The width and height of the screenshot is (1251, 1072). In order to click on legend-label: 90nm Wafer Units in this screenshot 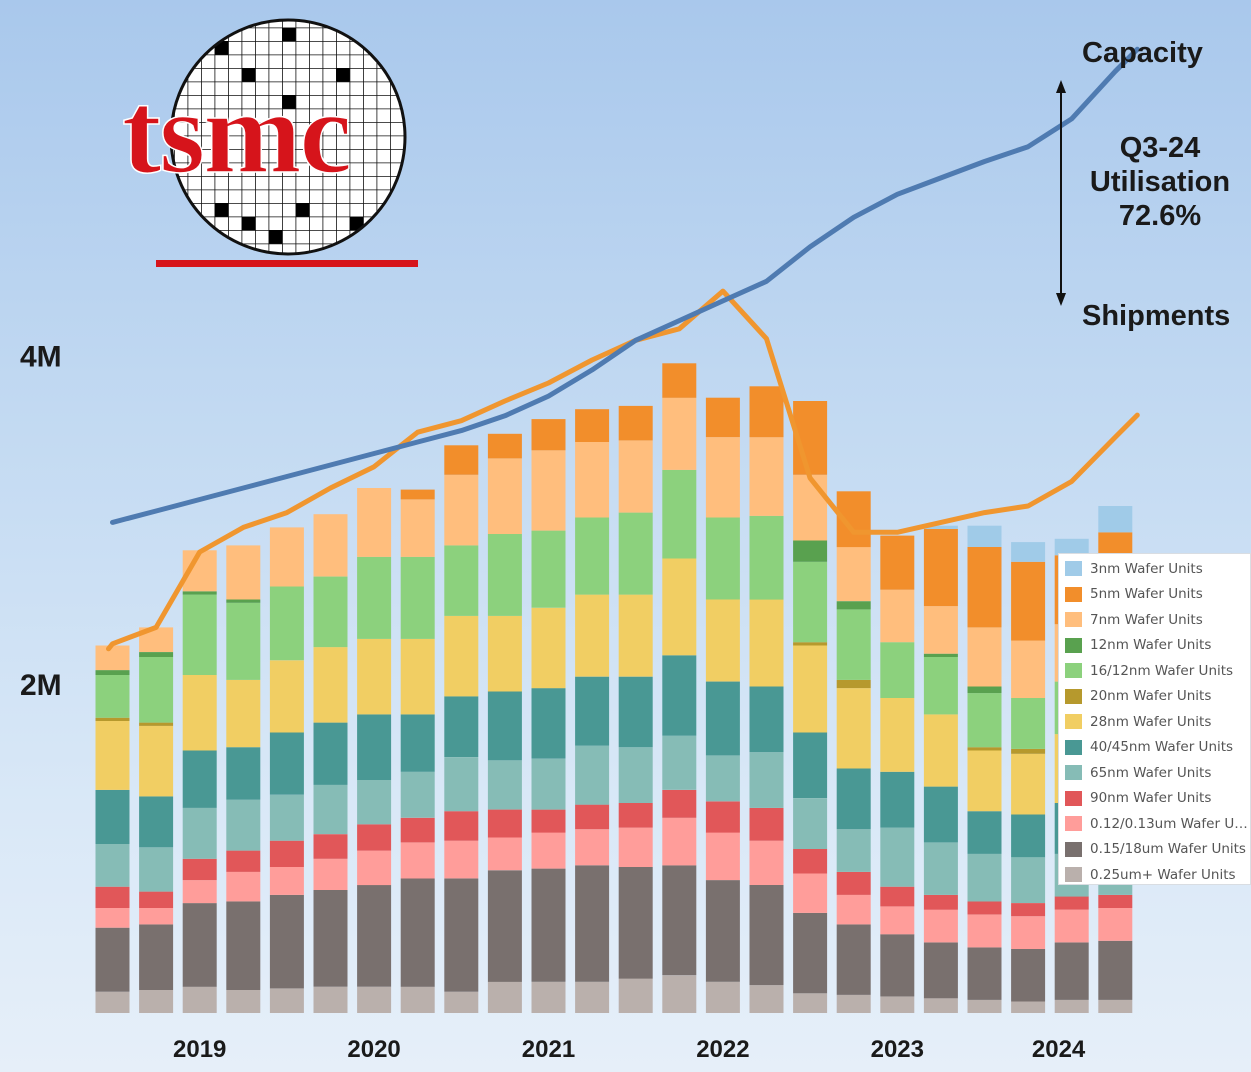, I will do `click(1151, 798)`.